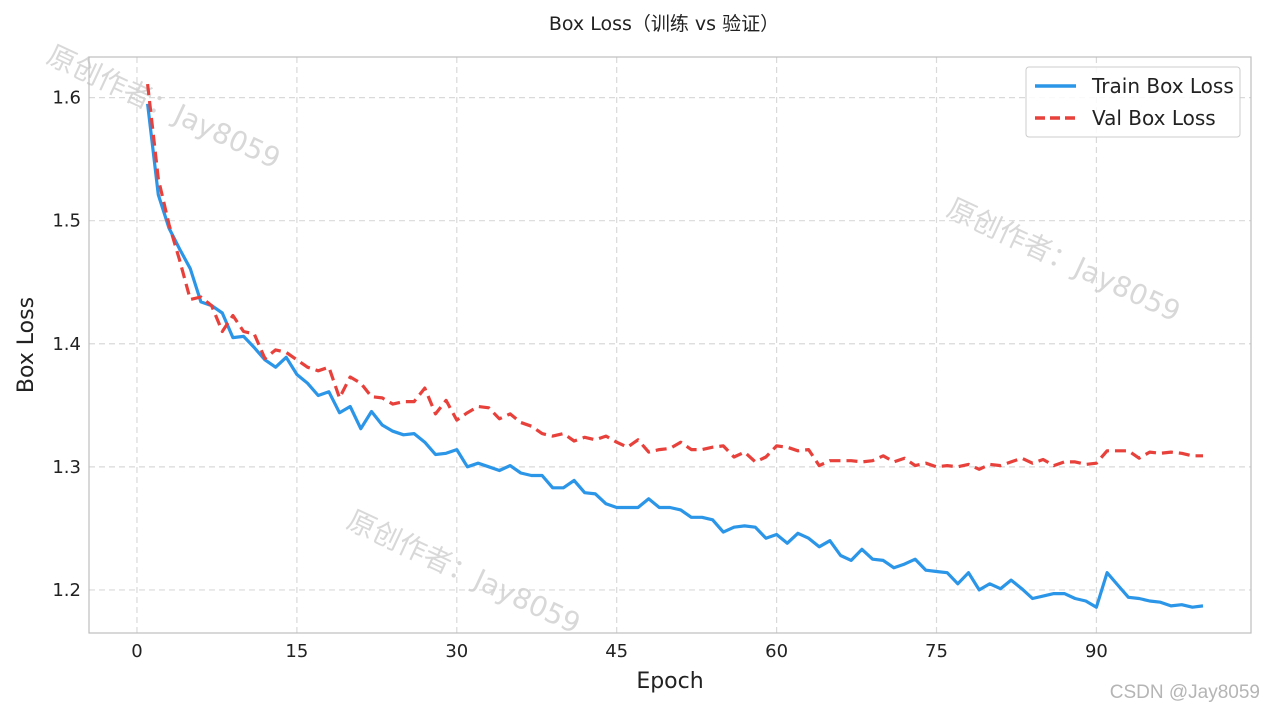 The width and height of the screenshot is (1266, 710). What do you see at coordinates (669, 681) in the screenshot?
I see `x-axis-label: Epoch` at bounding box center [669, 681].